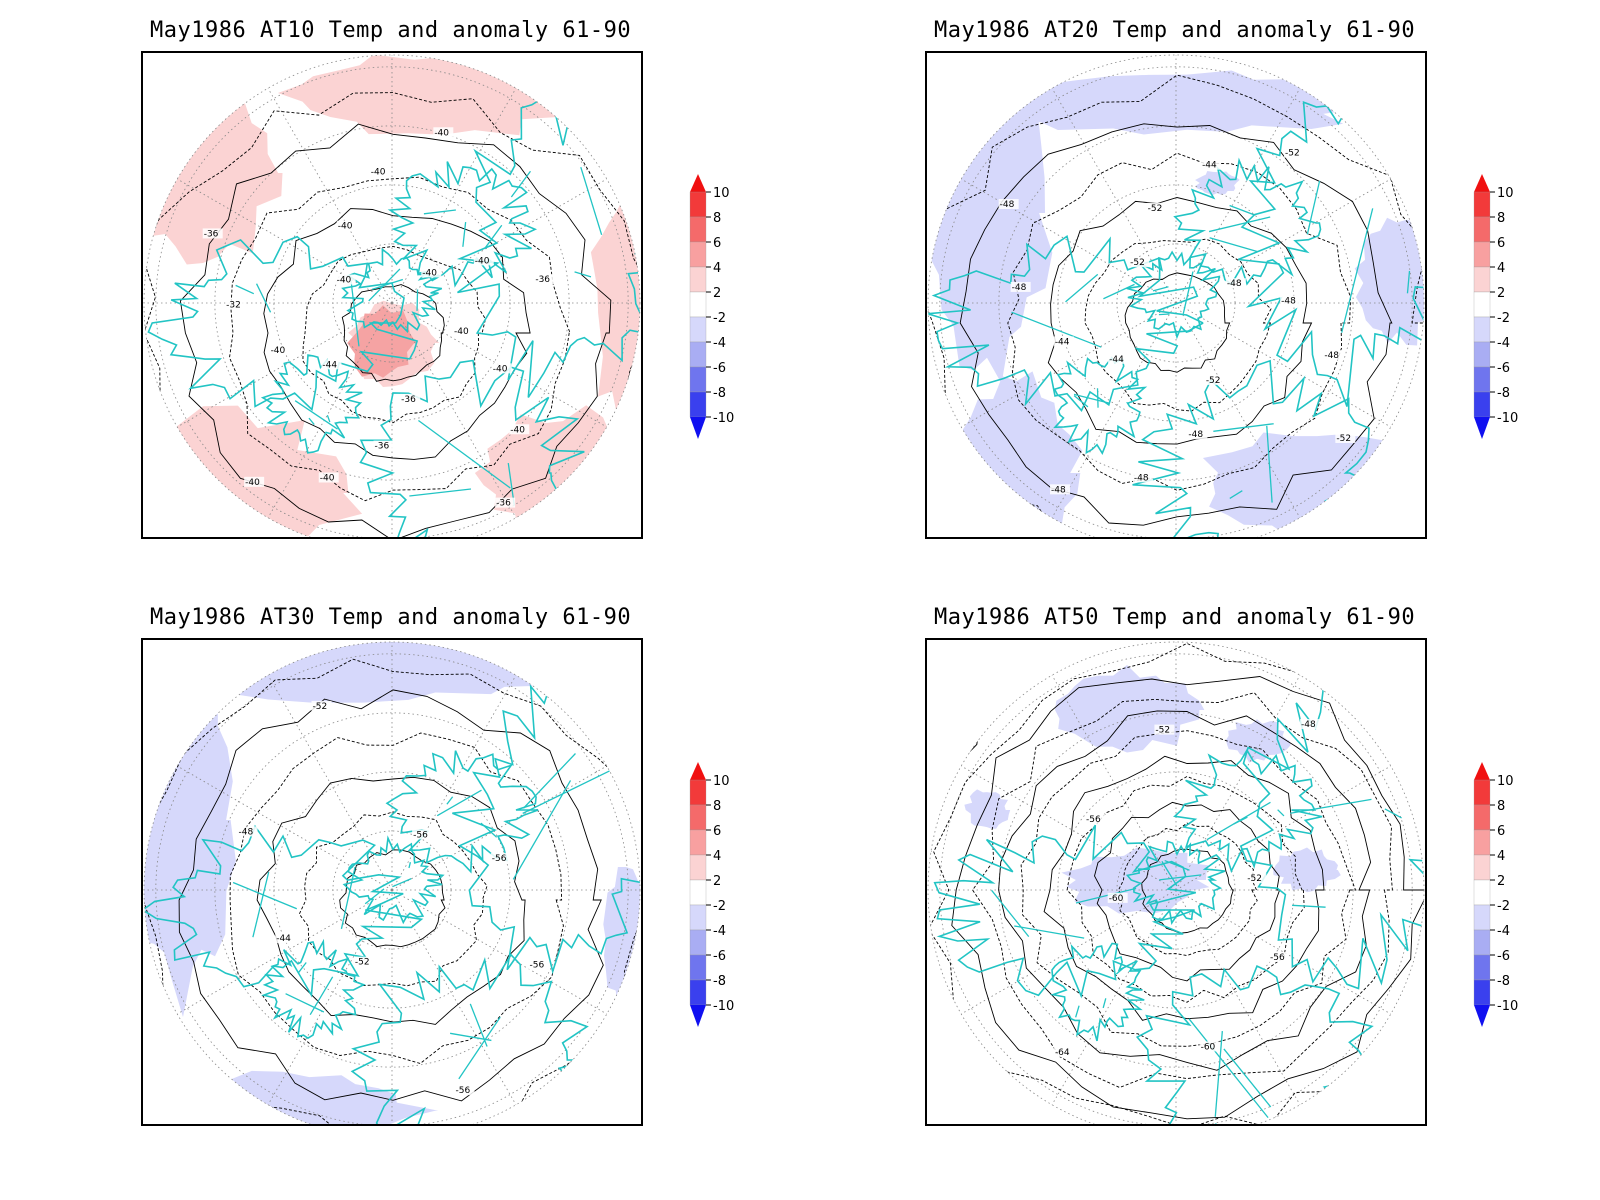 This screenshot has width=1600, height=1200. Describe the element at coordinates (723, 1006) in the screenshot. I see `colorbar-tick-label: -10` at that location.